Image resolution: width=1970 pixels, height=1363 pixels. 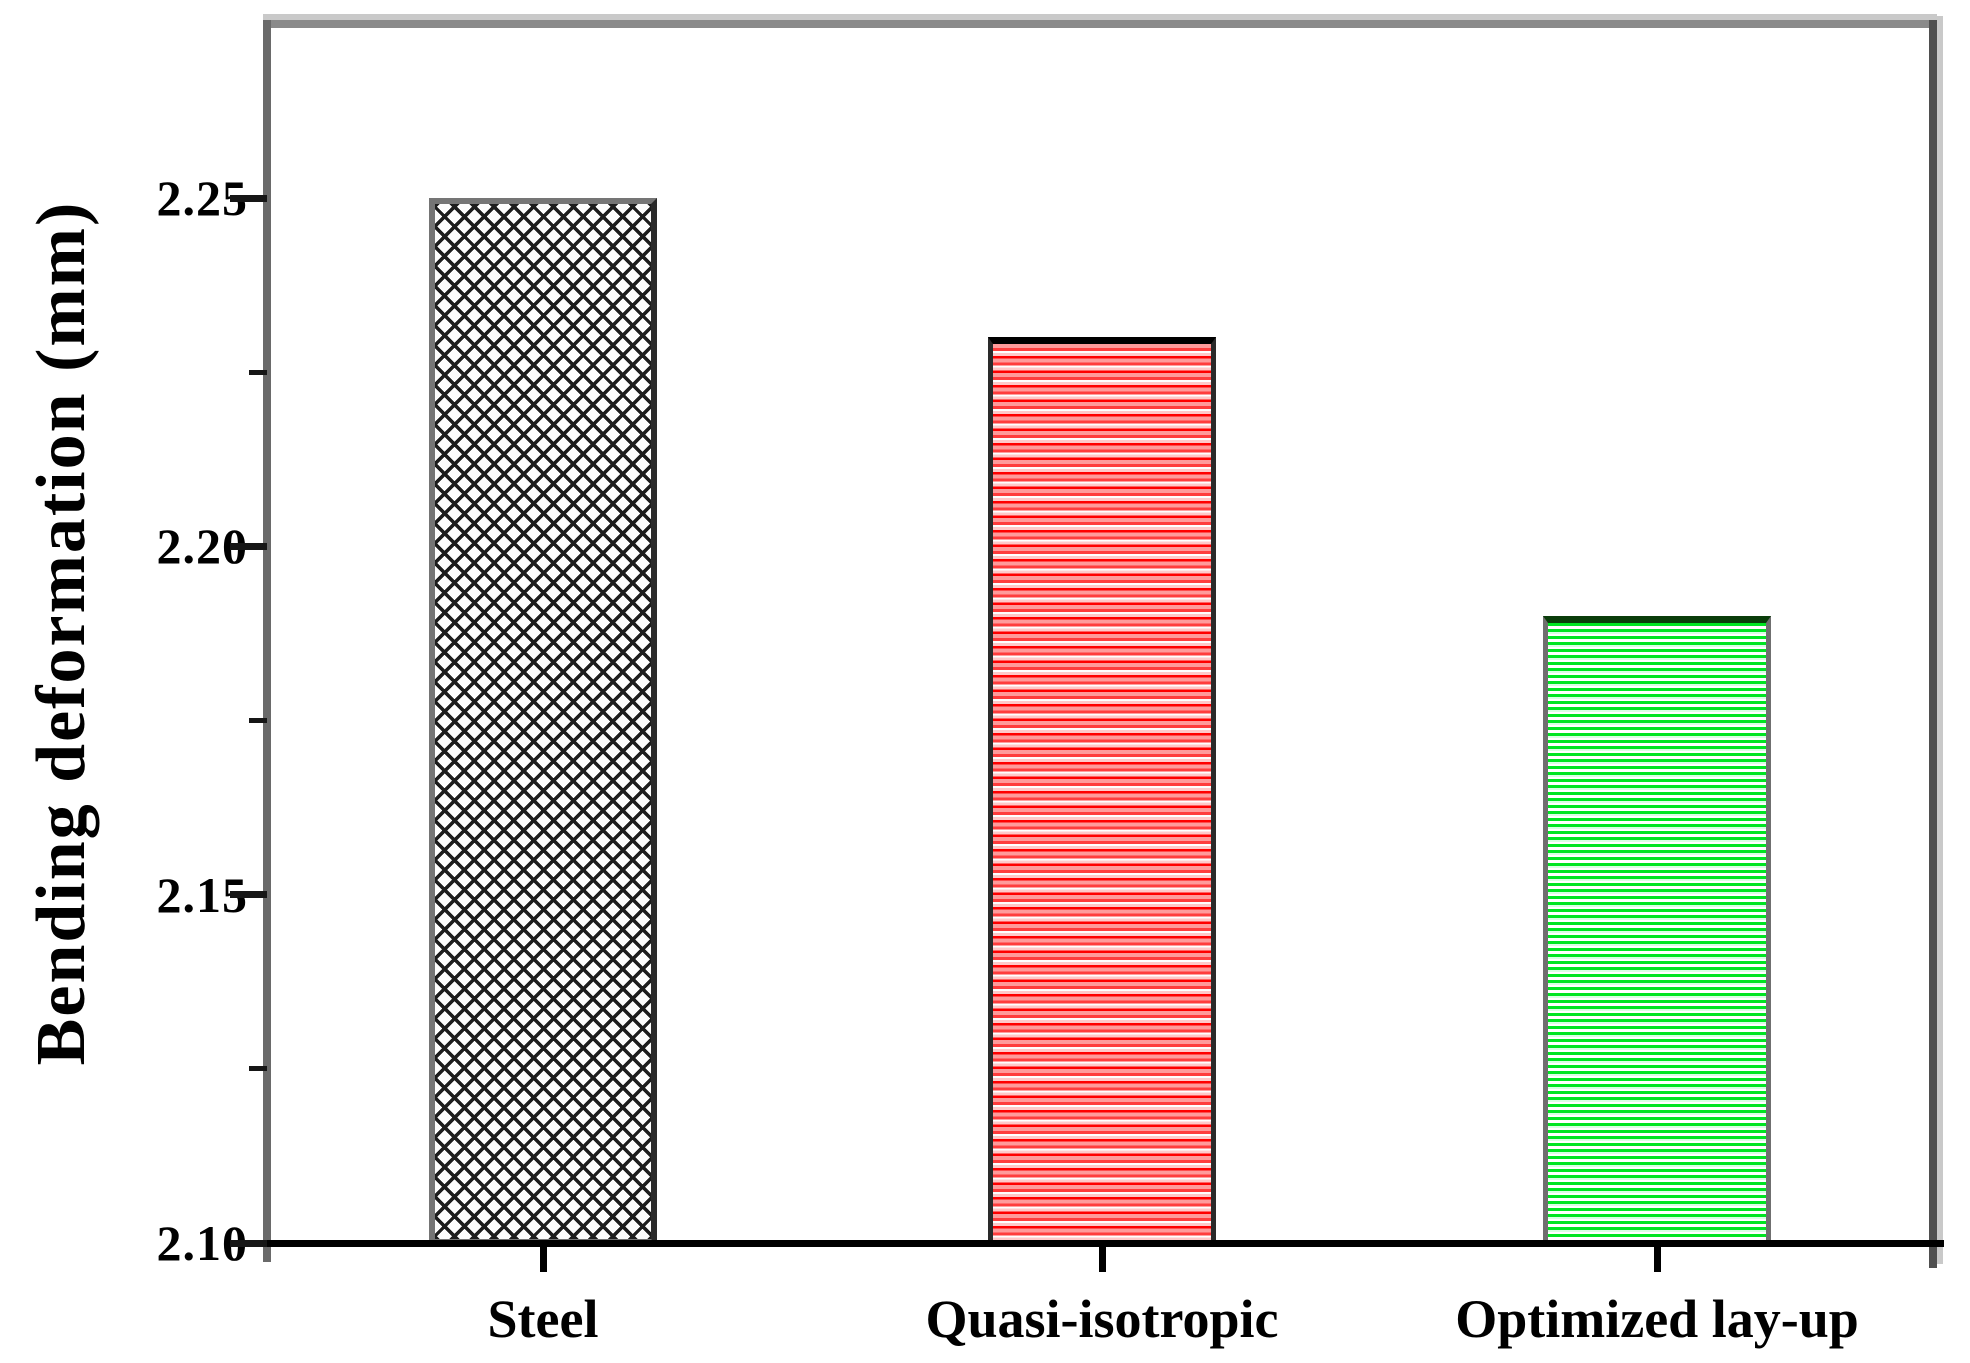 What do you see at coordinates (1657, 930) in the screenshot?
I see `bar-optimized-lay-up` at bounding box center [1657, 930].